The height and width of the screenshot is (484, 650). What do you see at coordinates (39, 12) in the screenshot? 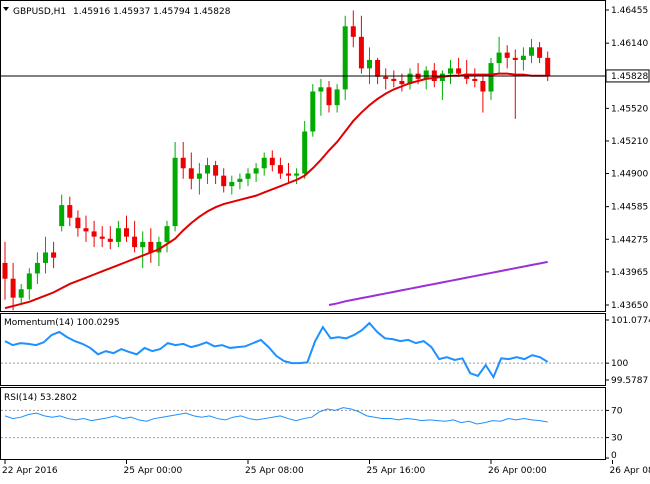
I see `symbol-label: GBPUSD,H1` at bounding box center [39, 12].